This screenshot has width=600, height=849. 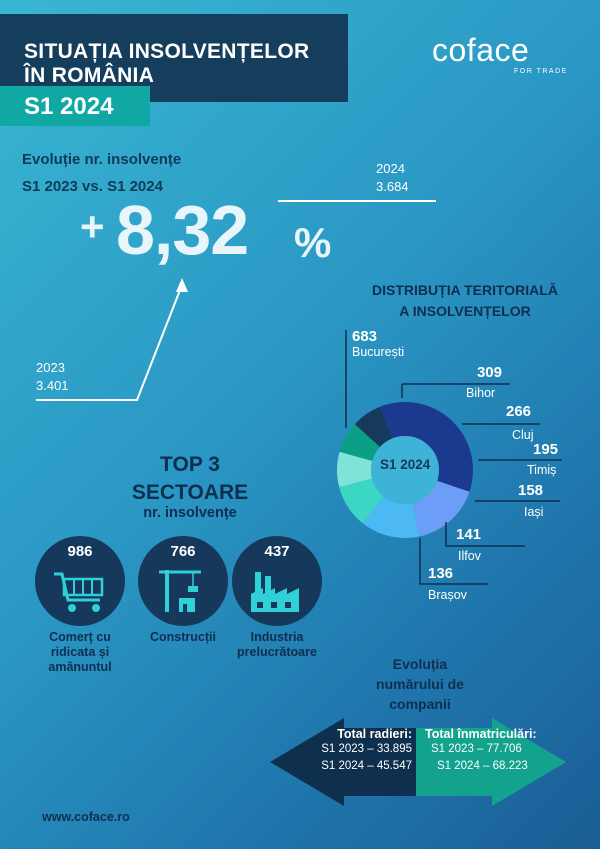 I want to click on sector-construction-label: Construcții, so click(x=183, y=637).